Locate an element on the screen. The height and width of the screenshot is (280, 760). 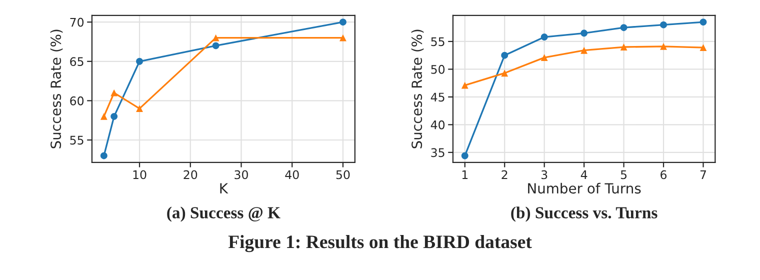
x-tick-label: 5 is located at coordinates (623, 175).